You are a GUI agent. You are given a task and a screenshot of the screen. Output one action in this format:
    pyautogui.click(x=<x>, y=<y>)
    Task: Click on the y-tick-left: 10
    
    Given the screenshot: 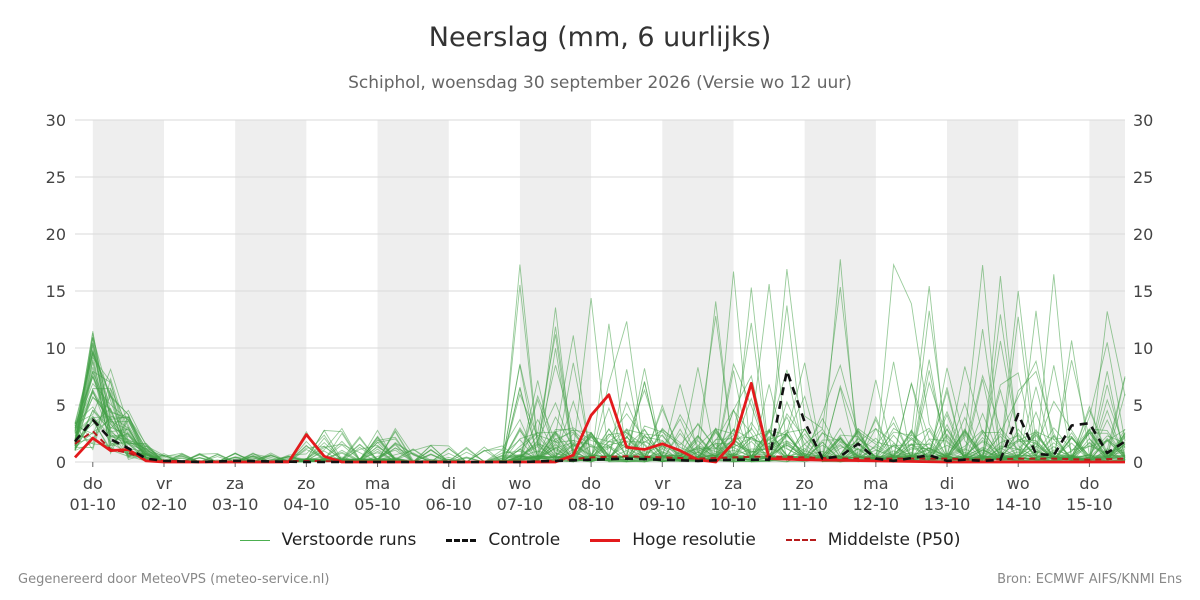 What is the action you would take?
    pyautogui.click(x=56, y=348)
    